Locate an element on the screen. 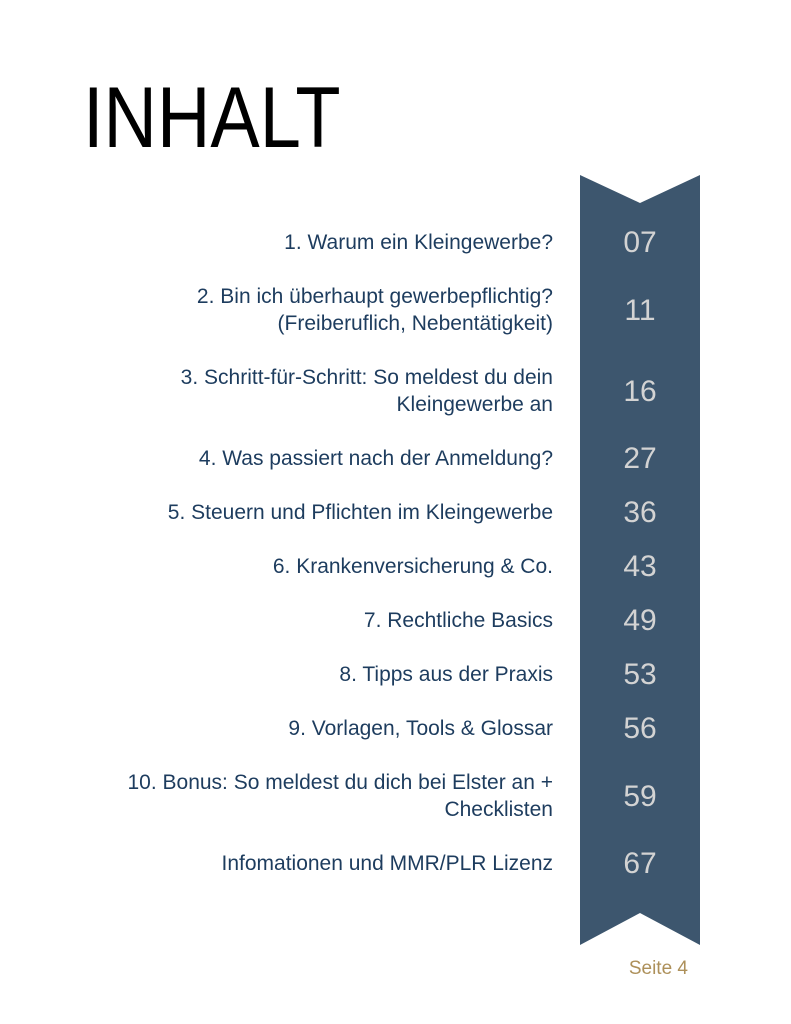  toc-entry-page-number: 16 is located at coordinates (640, 391).